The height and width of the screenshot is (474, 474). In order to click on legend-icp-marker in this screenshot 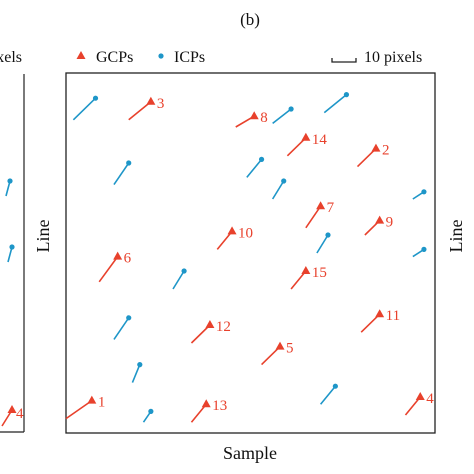, I will do `click(161, 56)`.